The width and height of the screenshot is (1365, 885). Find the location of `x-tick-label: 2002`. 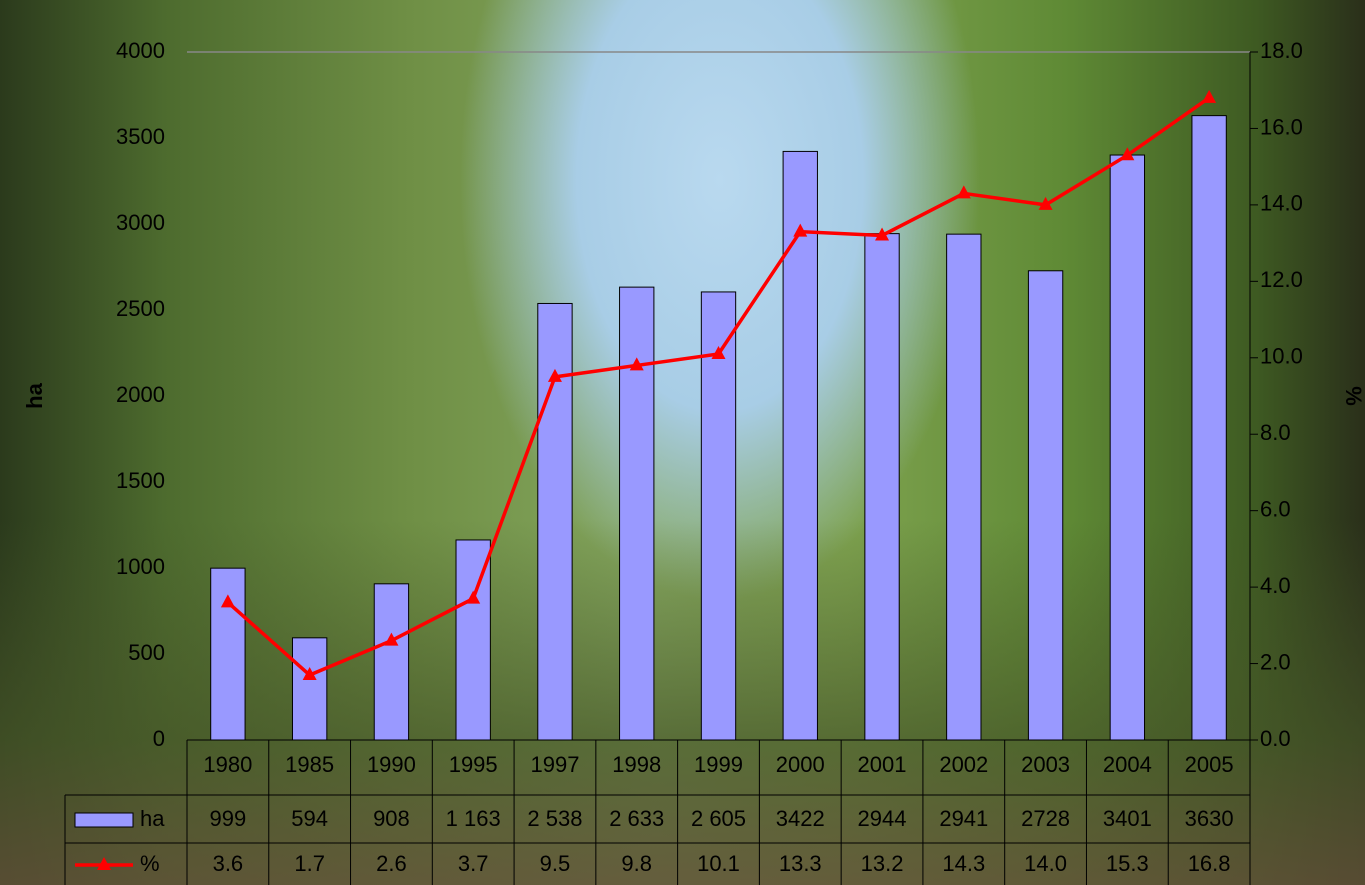

x-tick-label: 2002 is located at coordinates (963, 764).